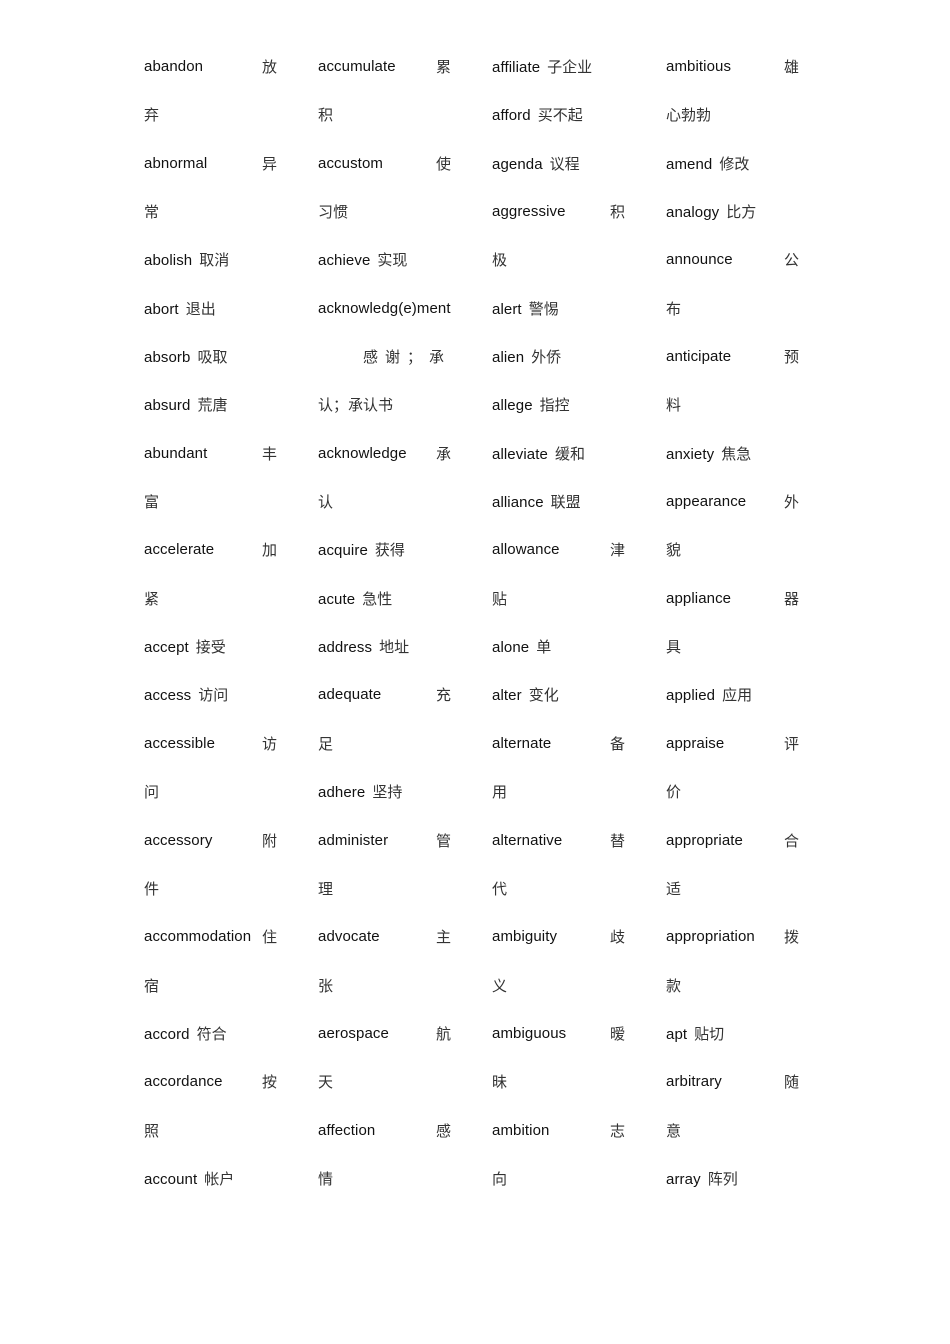 Image resolution: width=950 pixels, height=1344 pixels. What do you see at coordinates (617, 1130) in the screenshot?
I see `chinese-meaning: 志` at bounding box center [617, 1130].